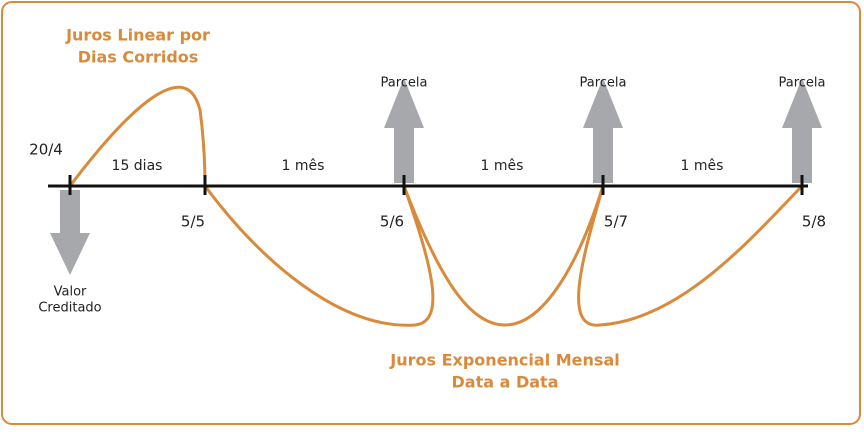  What do you see at coordinates (137, 136) in the screenshot?
I see `linear-curve` at bounding box center [137, 136].